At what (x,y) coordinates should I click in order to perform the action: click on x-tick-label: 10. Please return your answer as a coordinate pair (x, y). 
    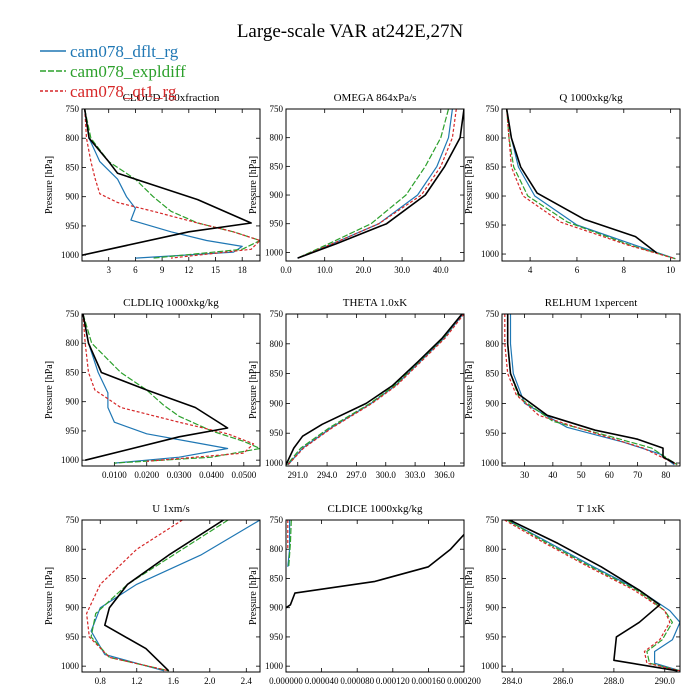
    Looking at the image, I should click on (671, 270).